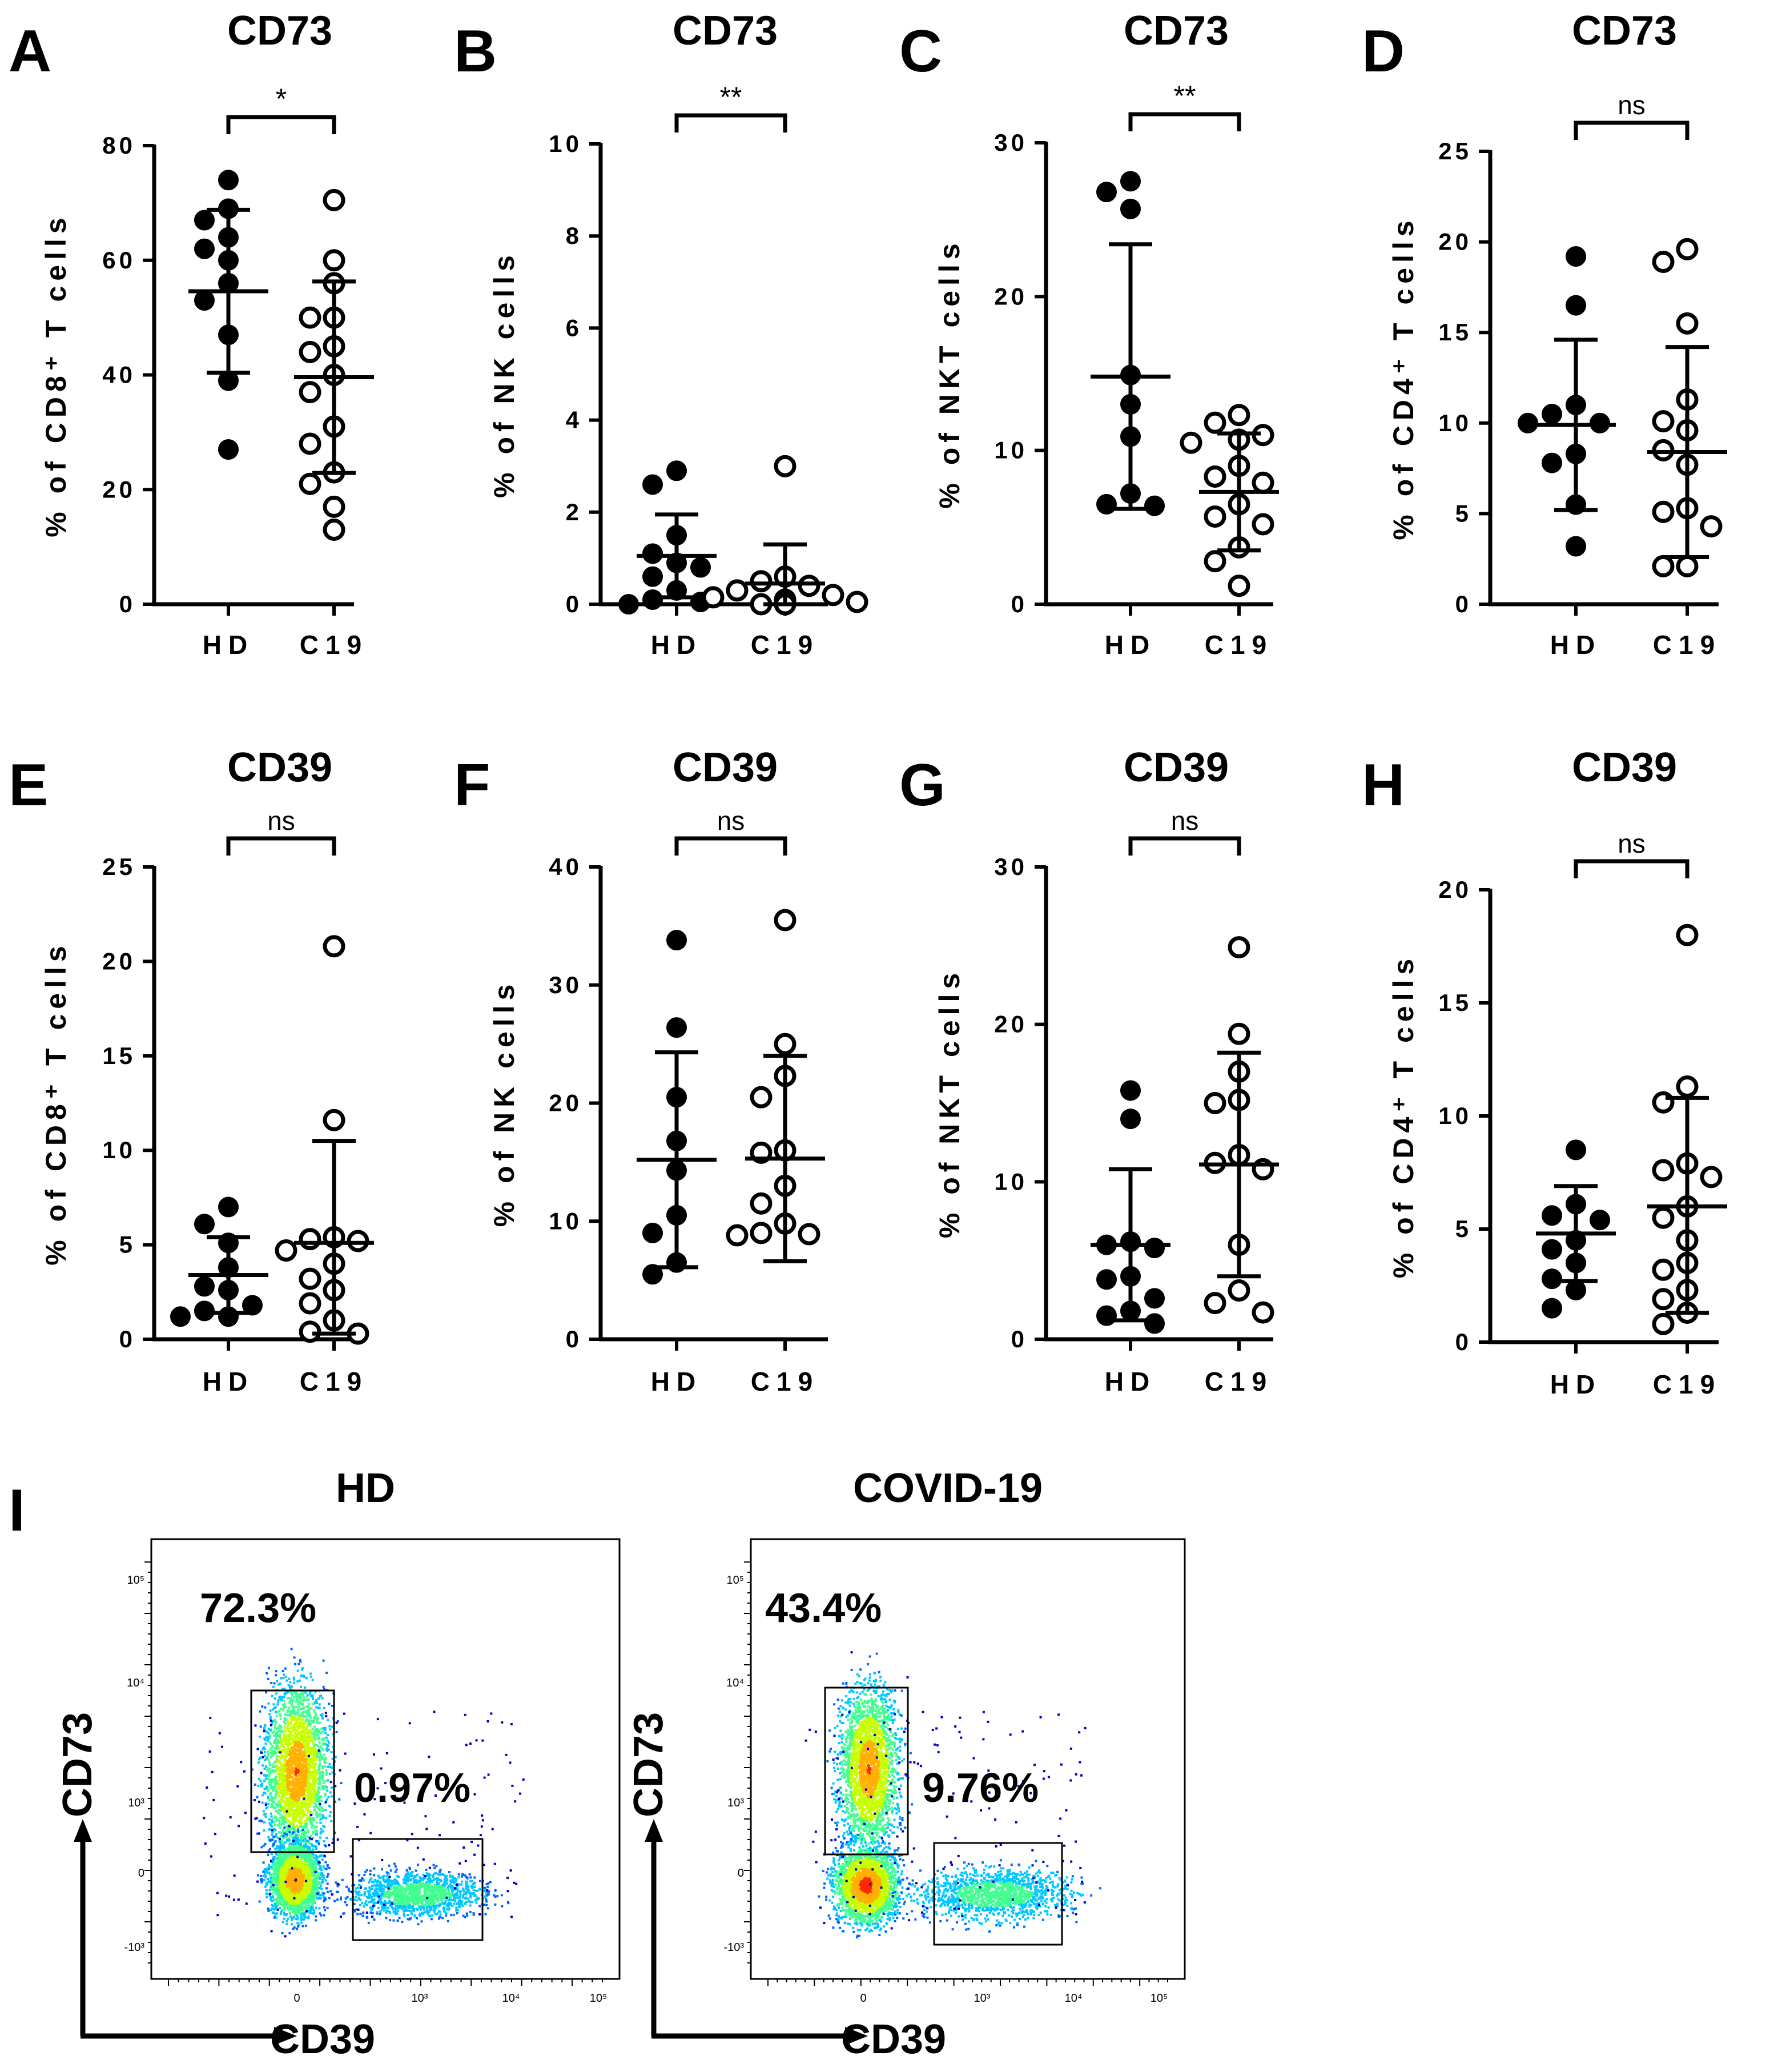 Image resolution: width=1782 pixels, height=2072 pixels. What do you see at coordinates (761, 582) in the screenshot?
I see `point-c19` at bounding box center [761, 582].